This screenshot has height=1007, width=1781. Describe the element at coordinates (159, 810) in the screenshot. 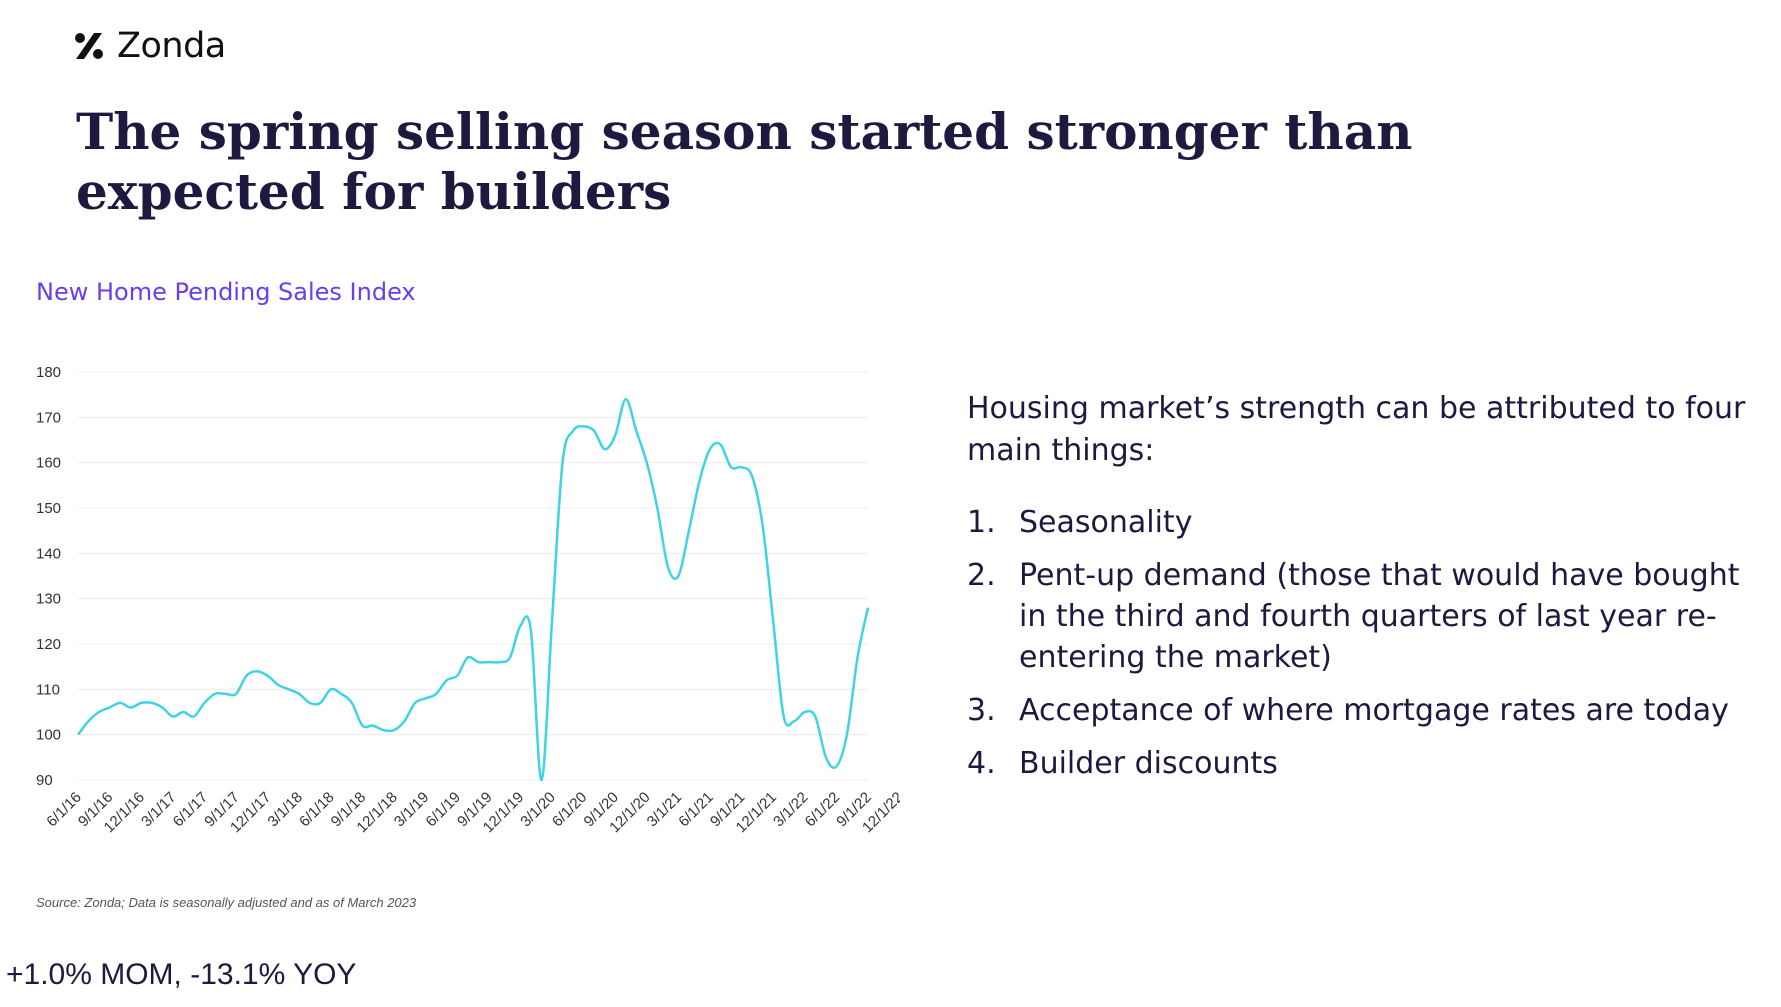

I see `x-tick-label: 3/1/17` at that location.